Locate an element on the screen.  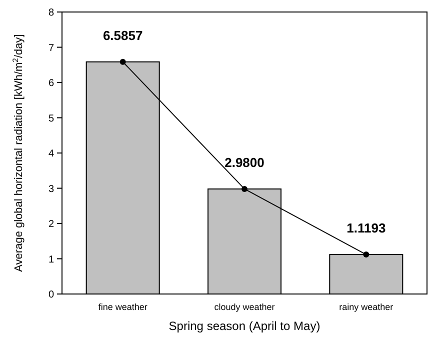
x-tick-label: fine weather is located at coordinates (123, 307).